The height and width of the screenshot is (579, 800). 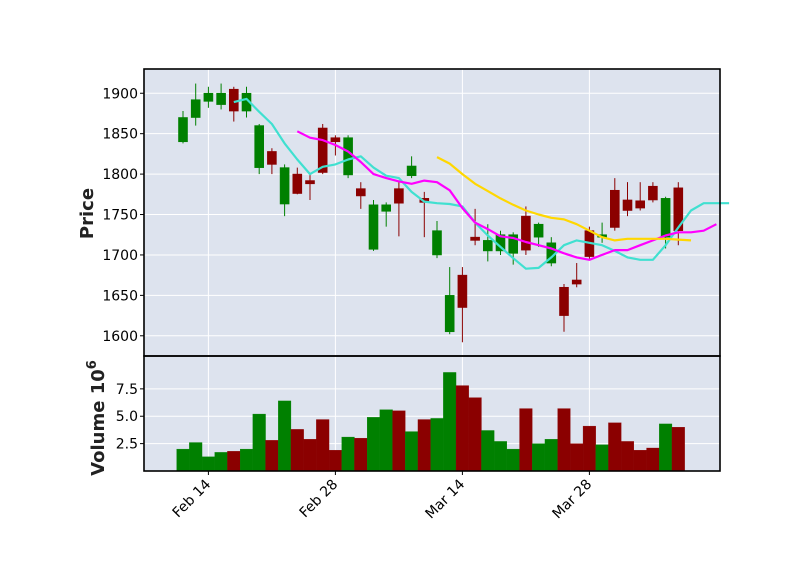 What do you see at coordinates (127, 390) in the screenshot?
I see `volume-tick-label: 7.5` at bounding box center [127, 390].